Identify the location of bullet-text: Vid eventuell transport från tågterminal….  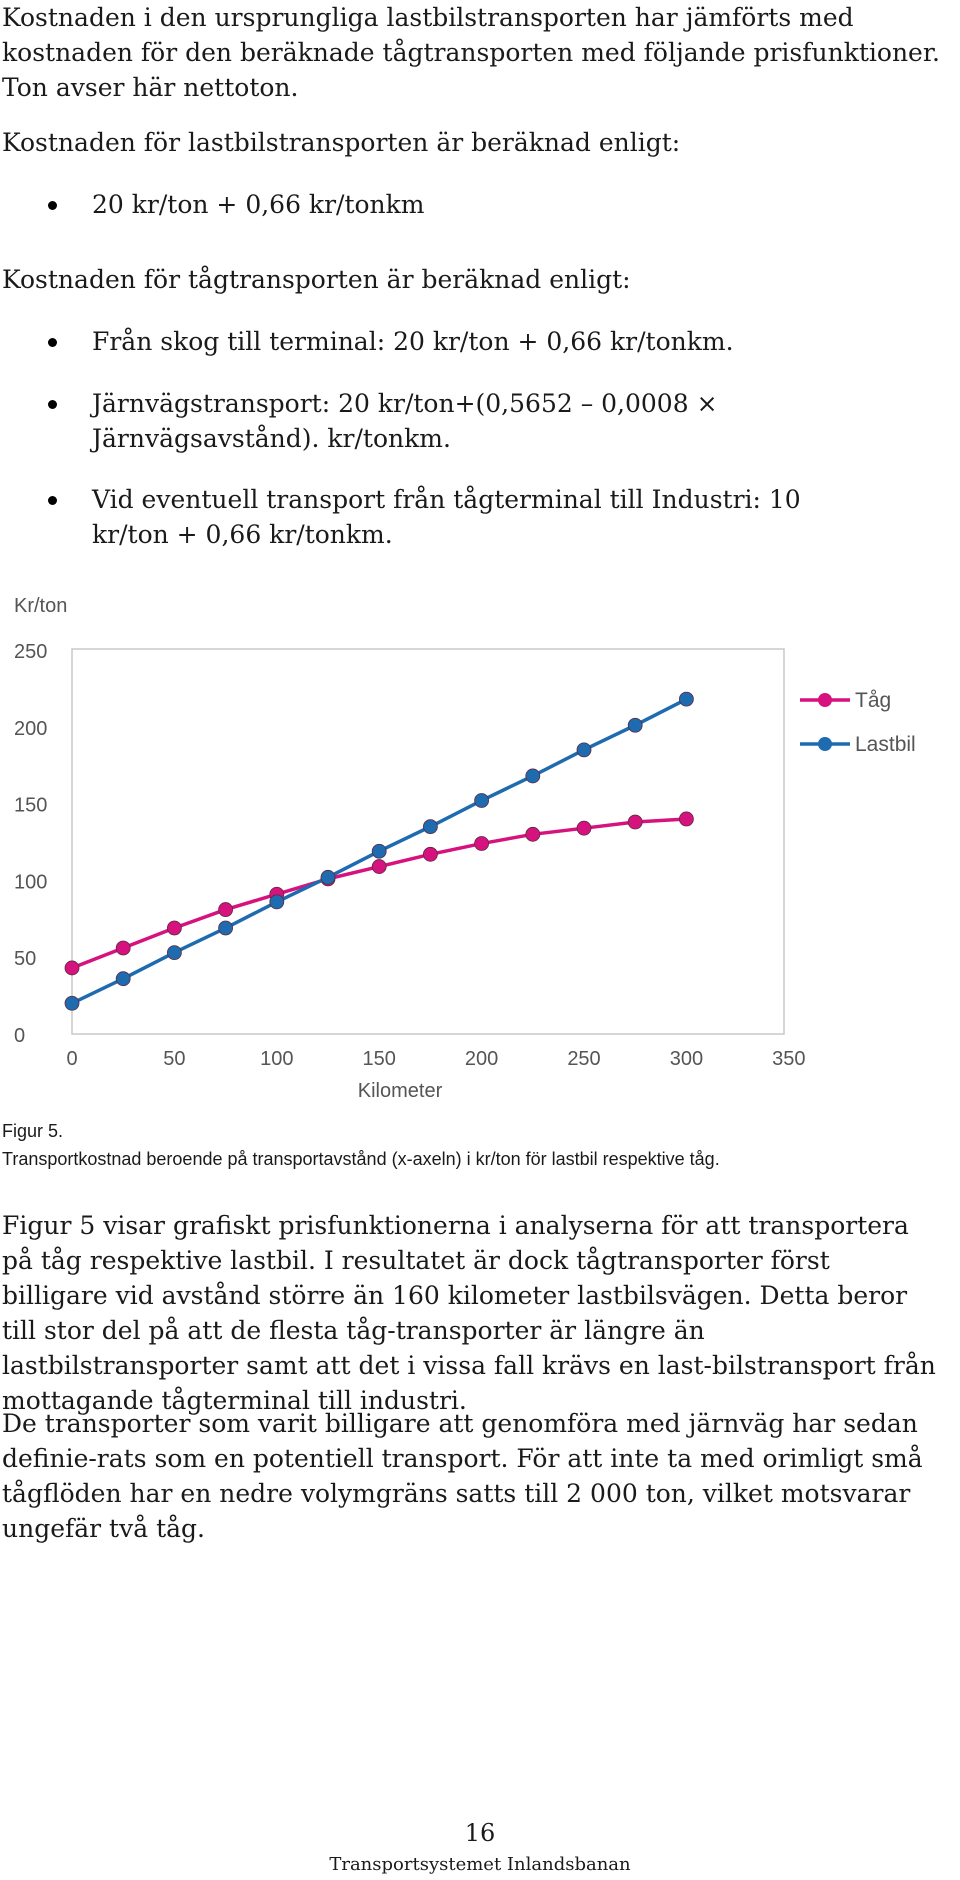
(446, 517).